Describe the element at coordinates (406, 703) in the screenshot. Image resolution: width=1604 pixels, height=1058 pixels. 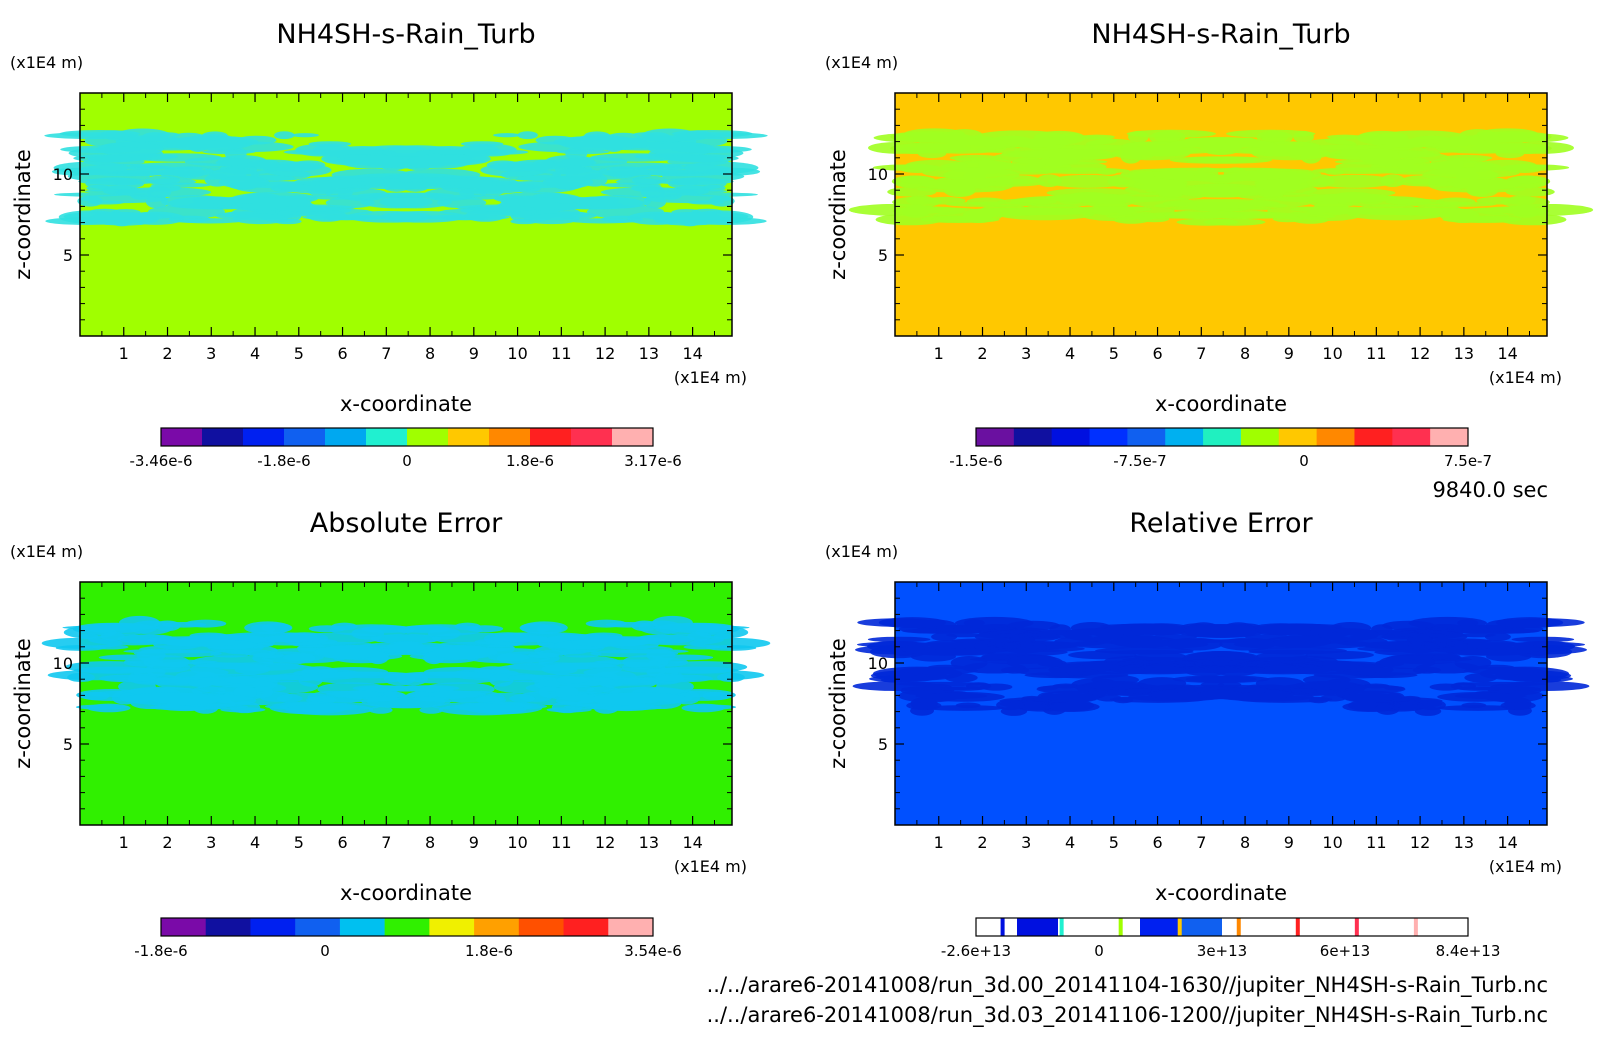
I see `plot-frame` at that location.